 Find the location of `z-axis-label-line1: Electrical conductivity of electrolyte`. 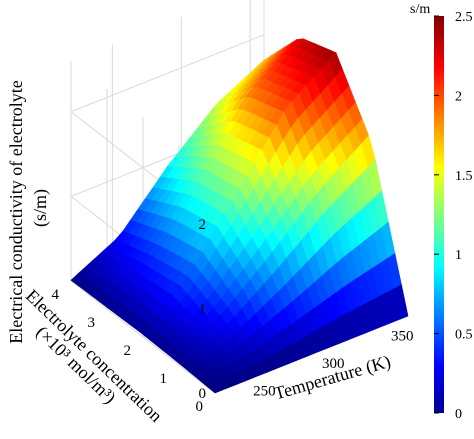

z-axis-label-line1: Electrical conductivity of electrolyte is located at coordinates (16, 211).